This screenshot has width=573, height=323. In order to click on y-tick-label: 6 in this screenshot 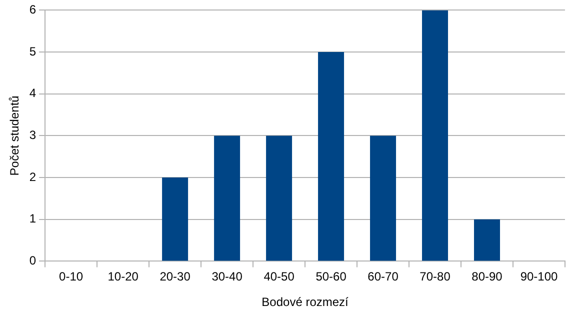, I will do `click(32, 9)`.